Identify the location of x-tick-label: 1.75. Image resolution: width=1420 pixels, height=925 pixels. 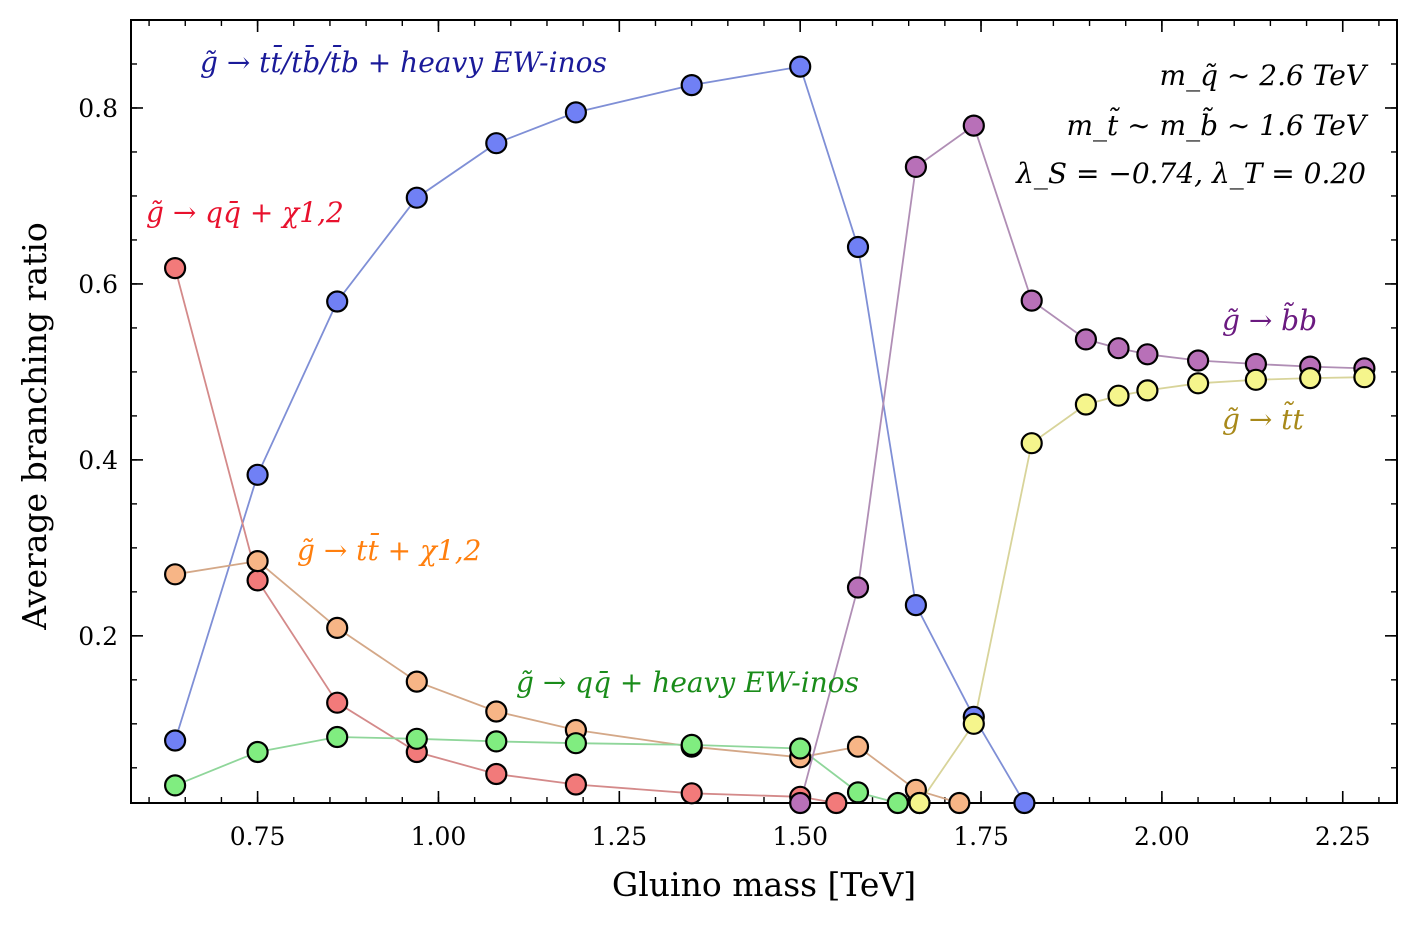
(981, 836).